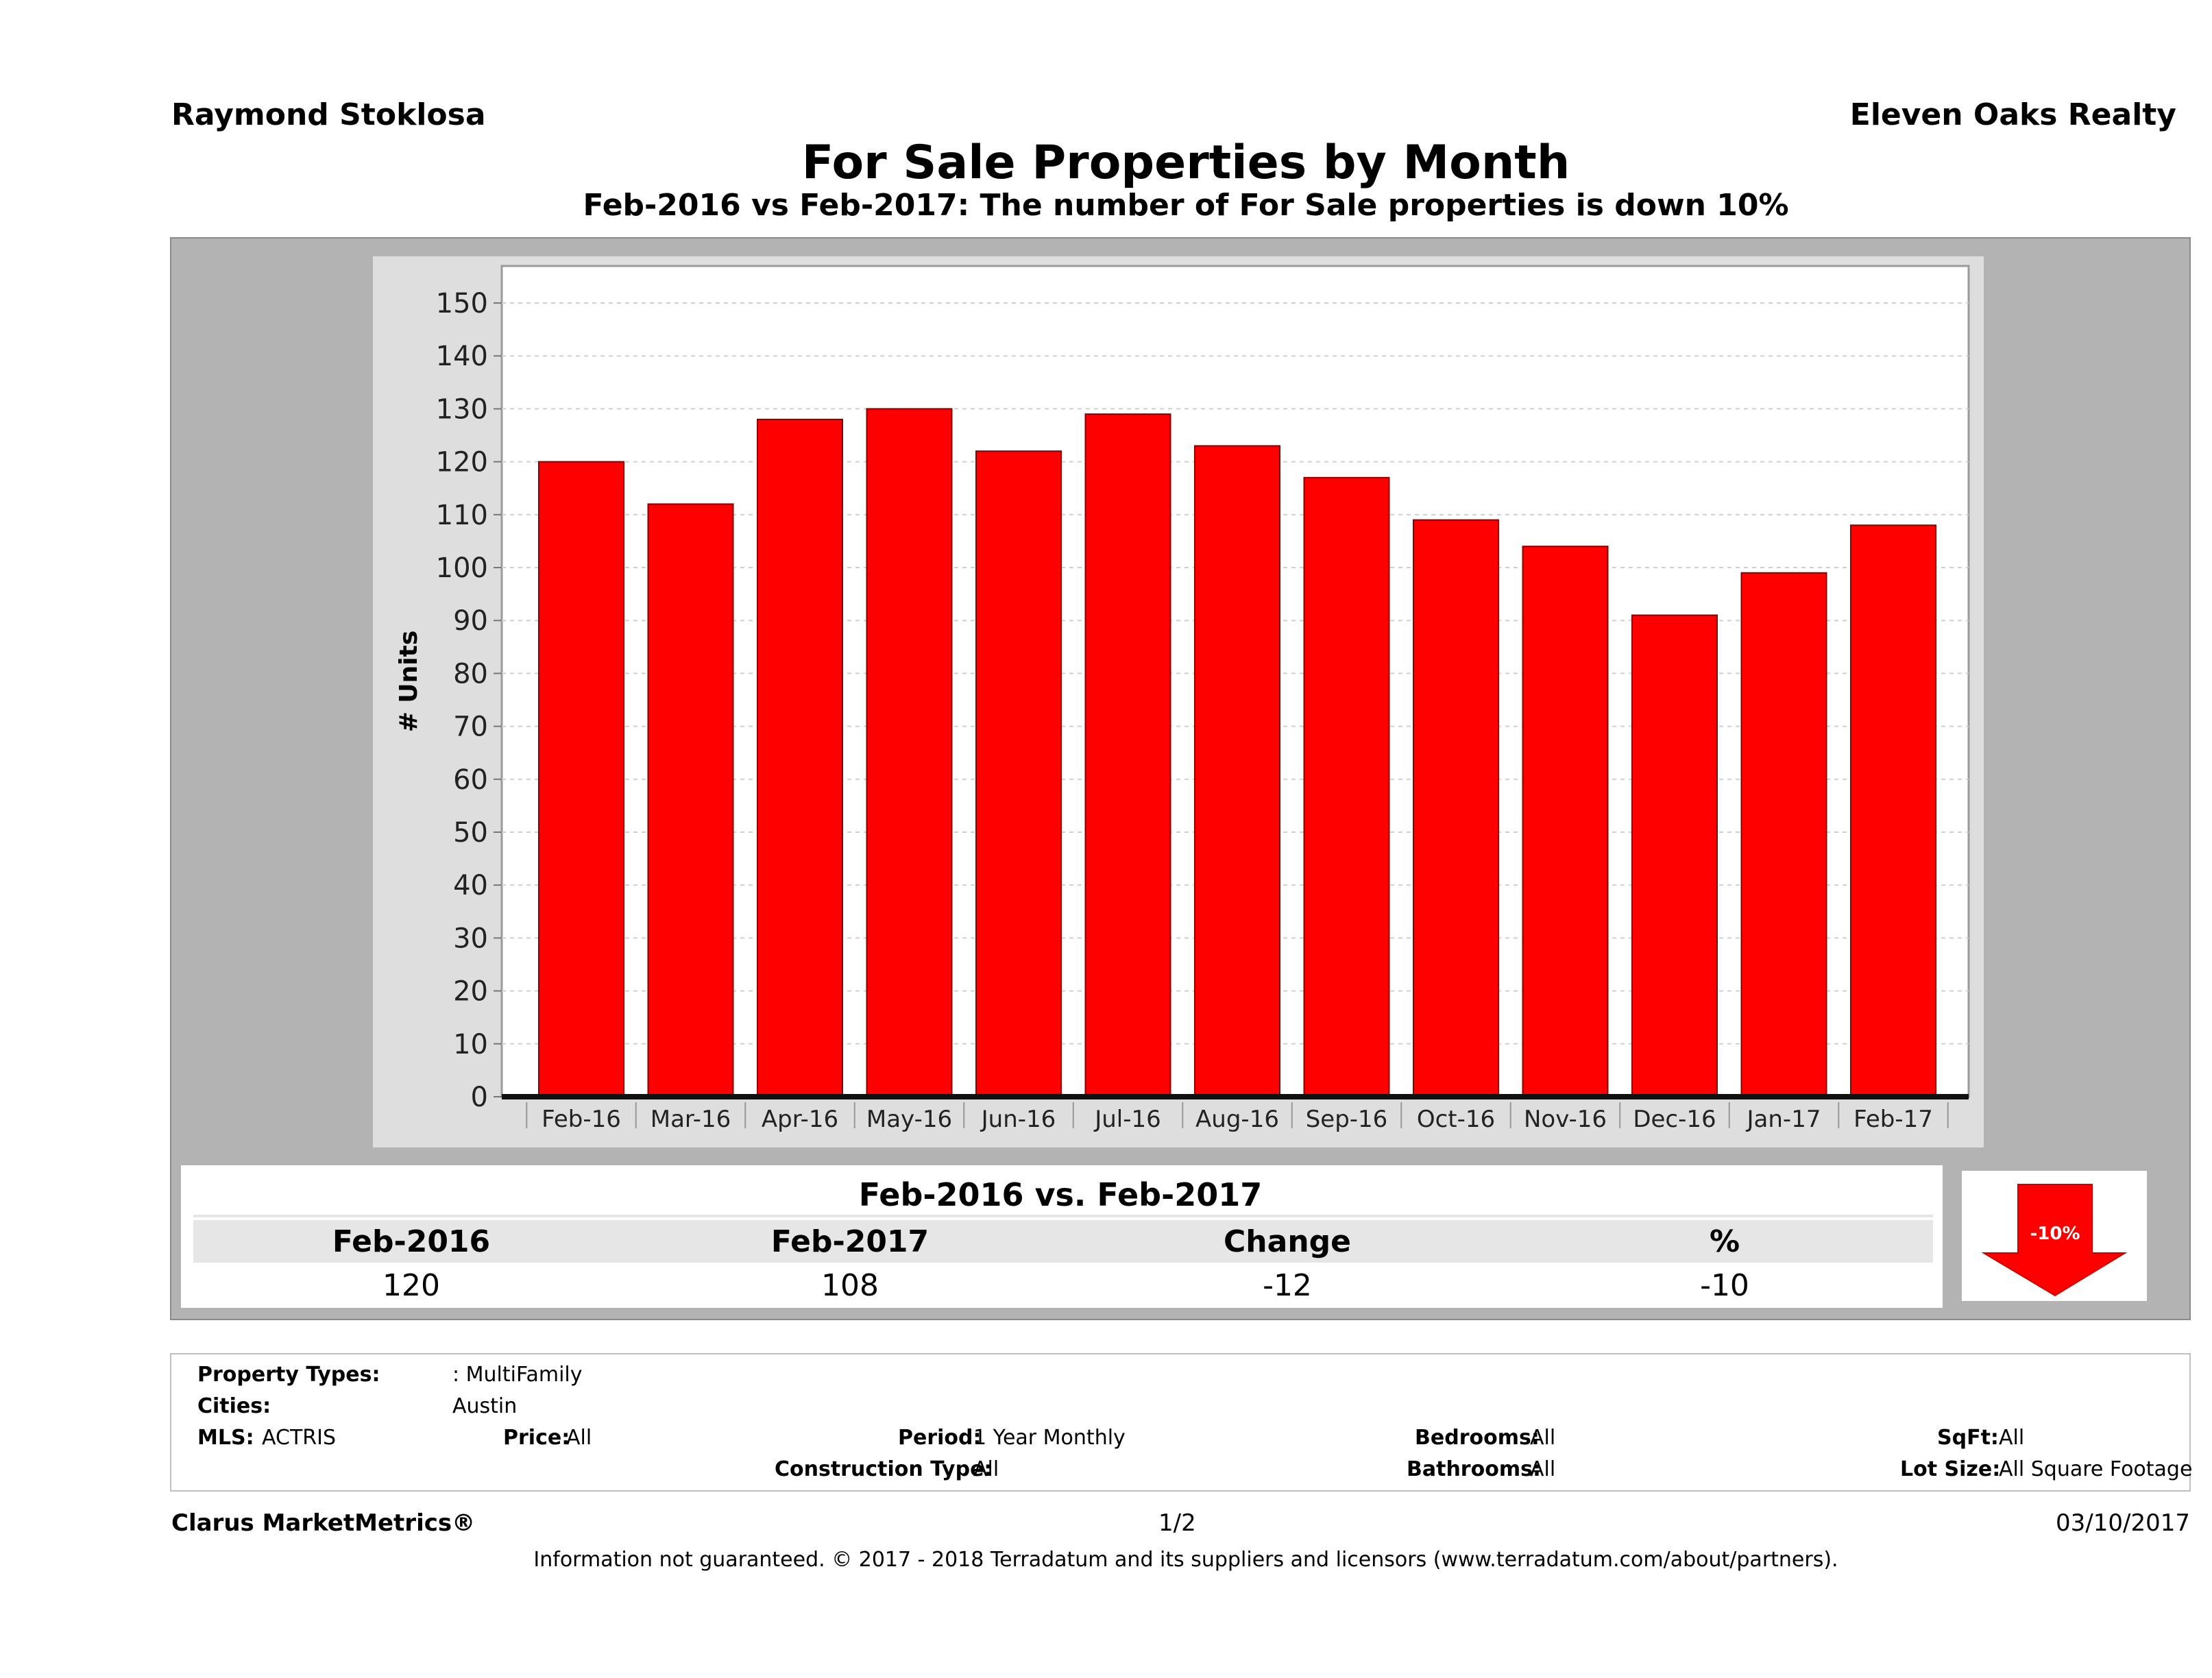 This screenshot has width=2212, height=1678. I want to click on y-tick-label: 140, so click(462, 356).